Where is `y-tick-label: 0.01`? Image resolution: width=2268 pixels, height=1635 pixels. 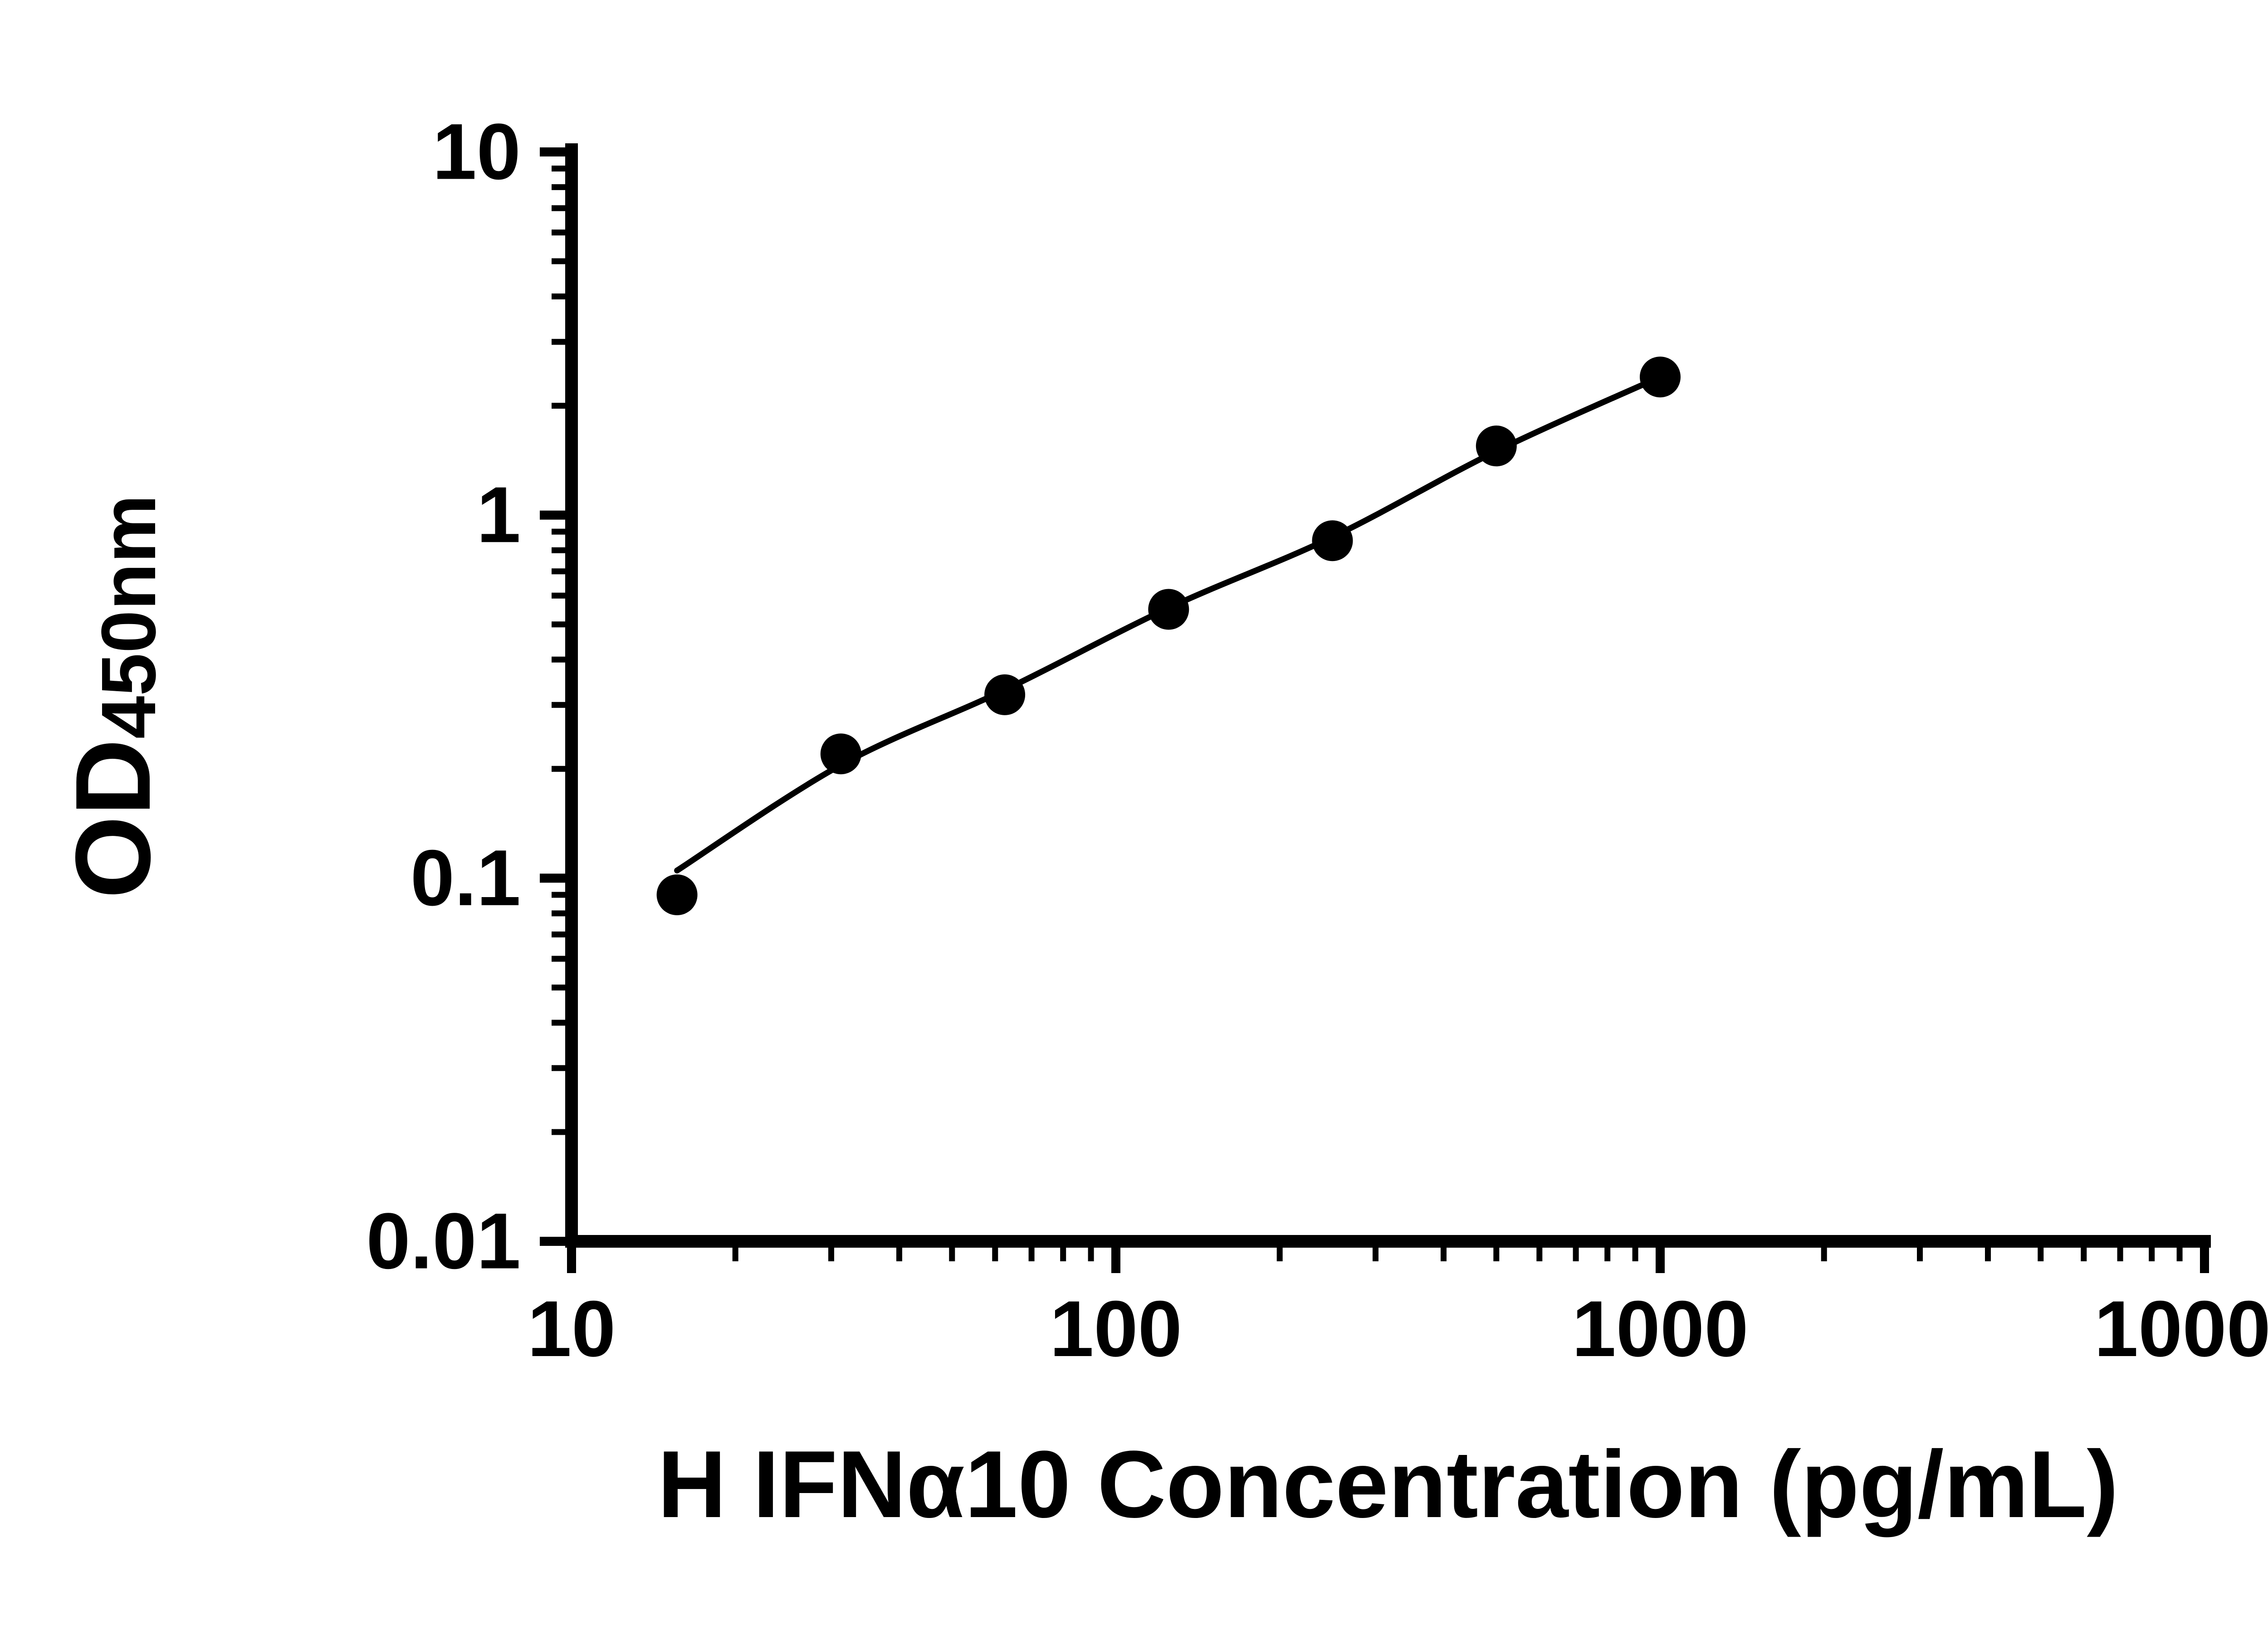
y-tick-label: 0.01 is located at coordinates (443, 1241).